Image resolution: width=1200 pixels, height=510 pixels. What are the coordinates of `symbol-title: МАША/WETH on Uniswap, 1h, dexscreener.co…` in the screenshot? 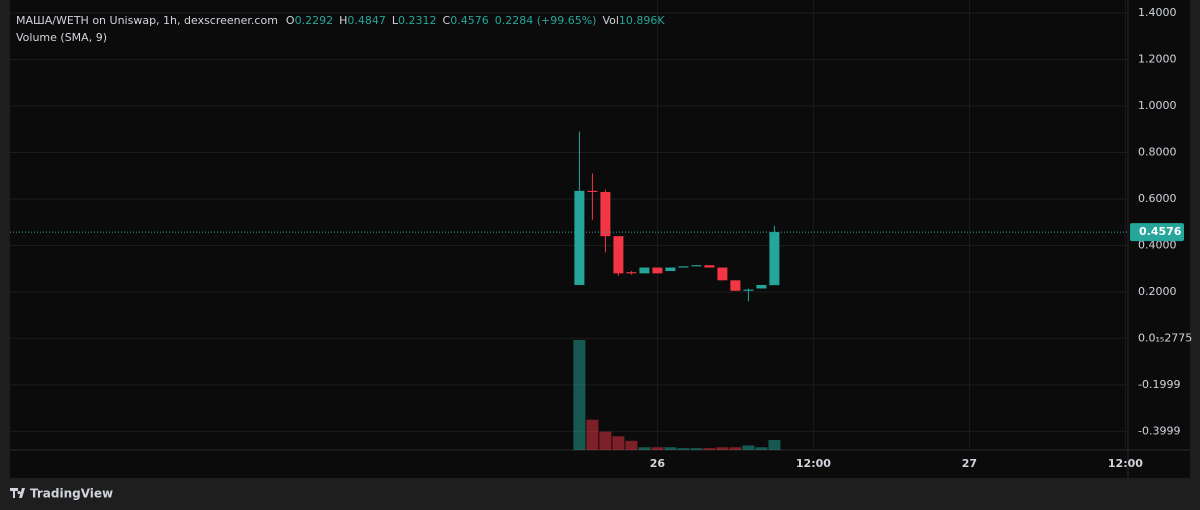 It's located at (147, 20).